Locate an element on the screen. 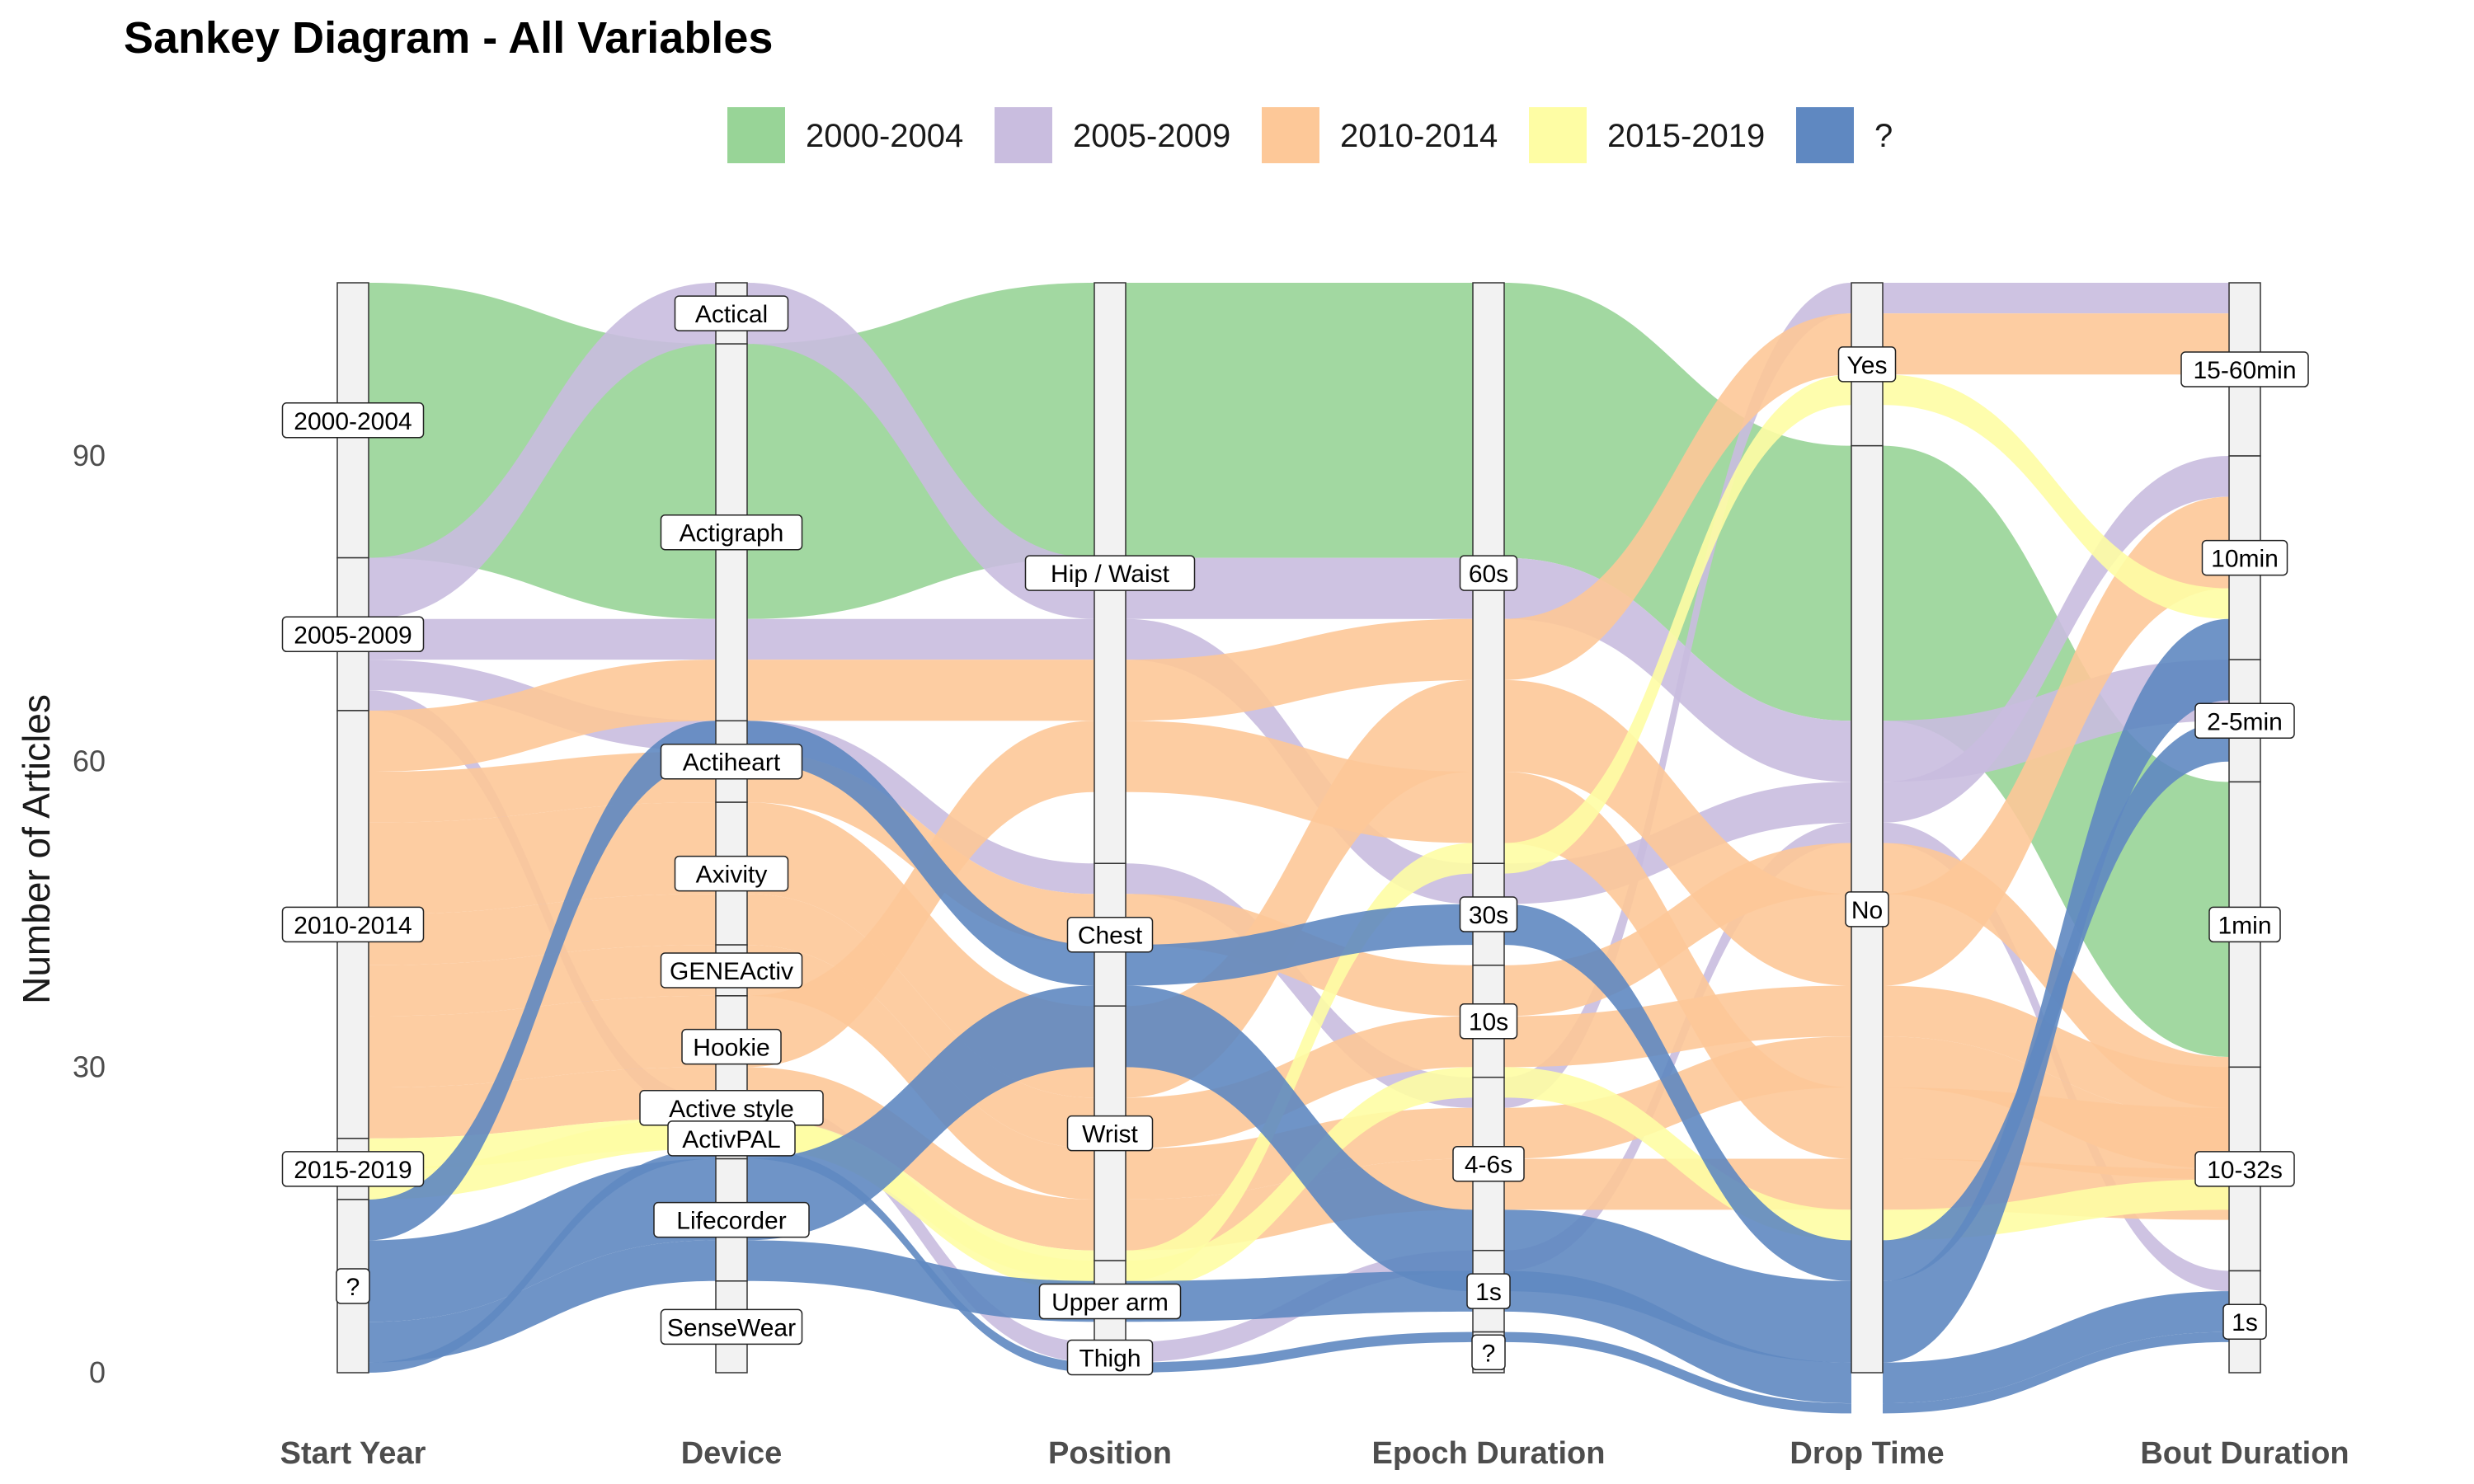 The height and width of the screenshot is (1484, 2474). node-label-position-hip-waist: Hip / Waist is located at coordinates (1110, 574).